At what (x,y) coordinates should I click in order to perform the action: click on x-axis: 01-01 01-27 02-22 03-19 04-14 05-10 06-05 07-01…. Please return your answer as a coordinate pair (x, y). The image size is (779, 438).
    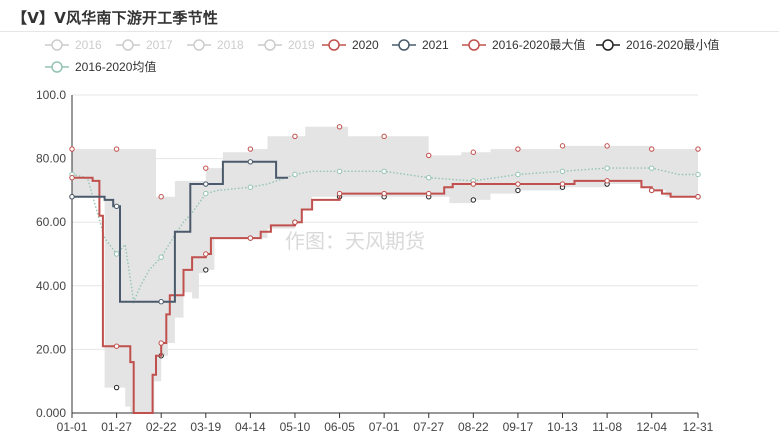
    Looking at the image, I should click on (385, 423).